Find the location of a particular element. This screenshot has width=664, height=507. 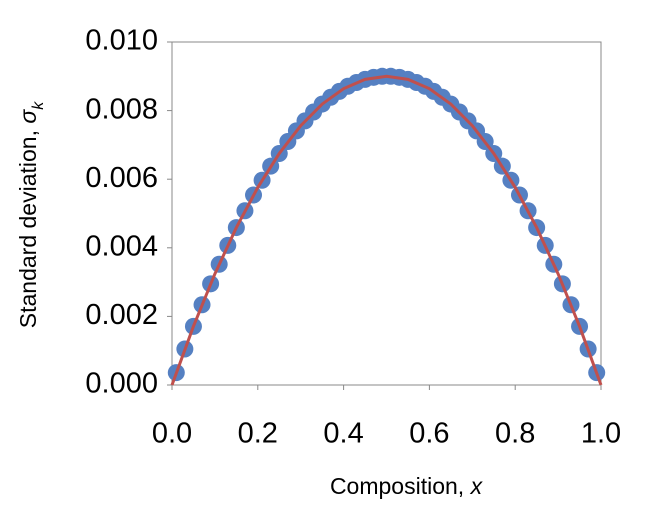

y-tick-label: 0.010 is located at coordinates (121, 41).